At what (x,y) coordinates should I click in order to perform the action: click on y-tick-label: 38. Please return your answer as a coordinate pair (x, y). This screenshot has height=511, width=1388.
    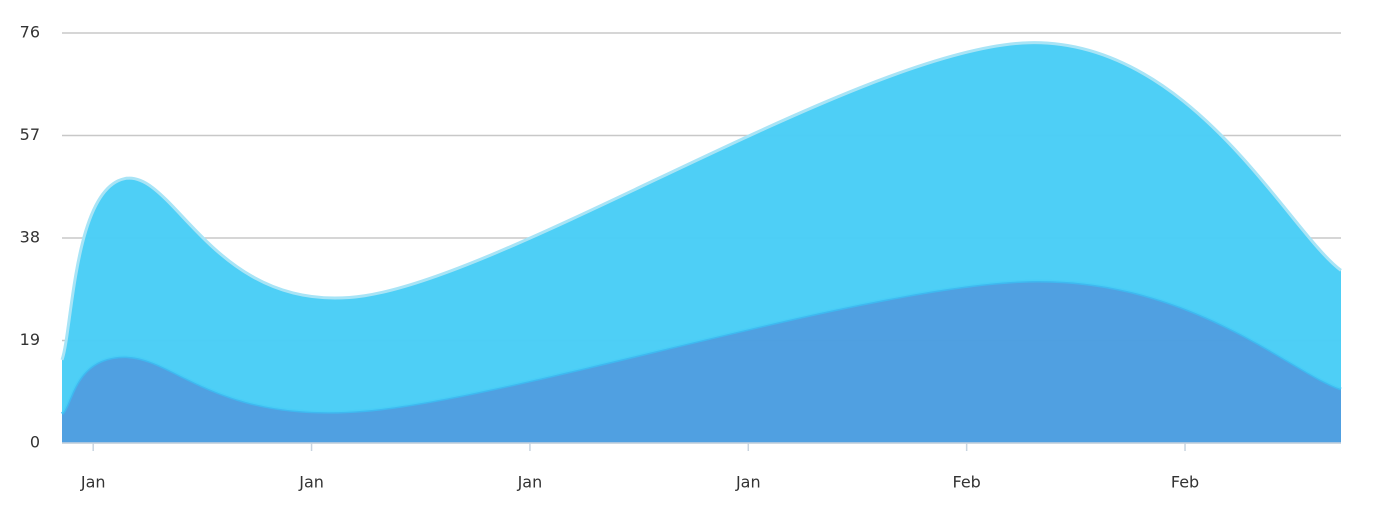
    Looking at the image, I should click on (30, 237).